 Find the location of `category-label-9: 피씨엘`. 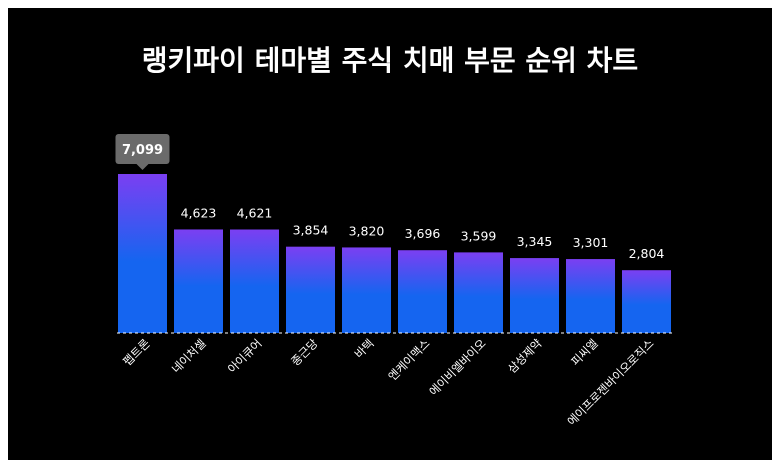

category-label-9: 피씨엘 is located at coordinates (584, 352).